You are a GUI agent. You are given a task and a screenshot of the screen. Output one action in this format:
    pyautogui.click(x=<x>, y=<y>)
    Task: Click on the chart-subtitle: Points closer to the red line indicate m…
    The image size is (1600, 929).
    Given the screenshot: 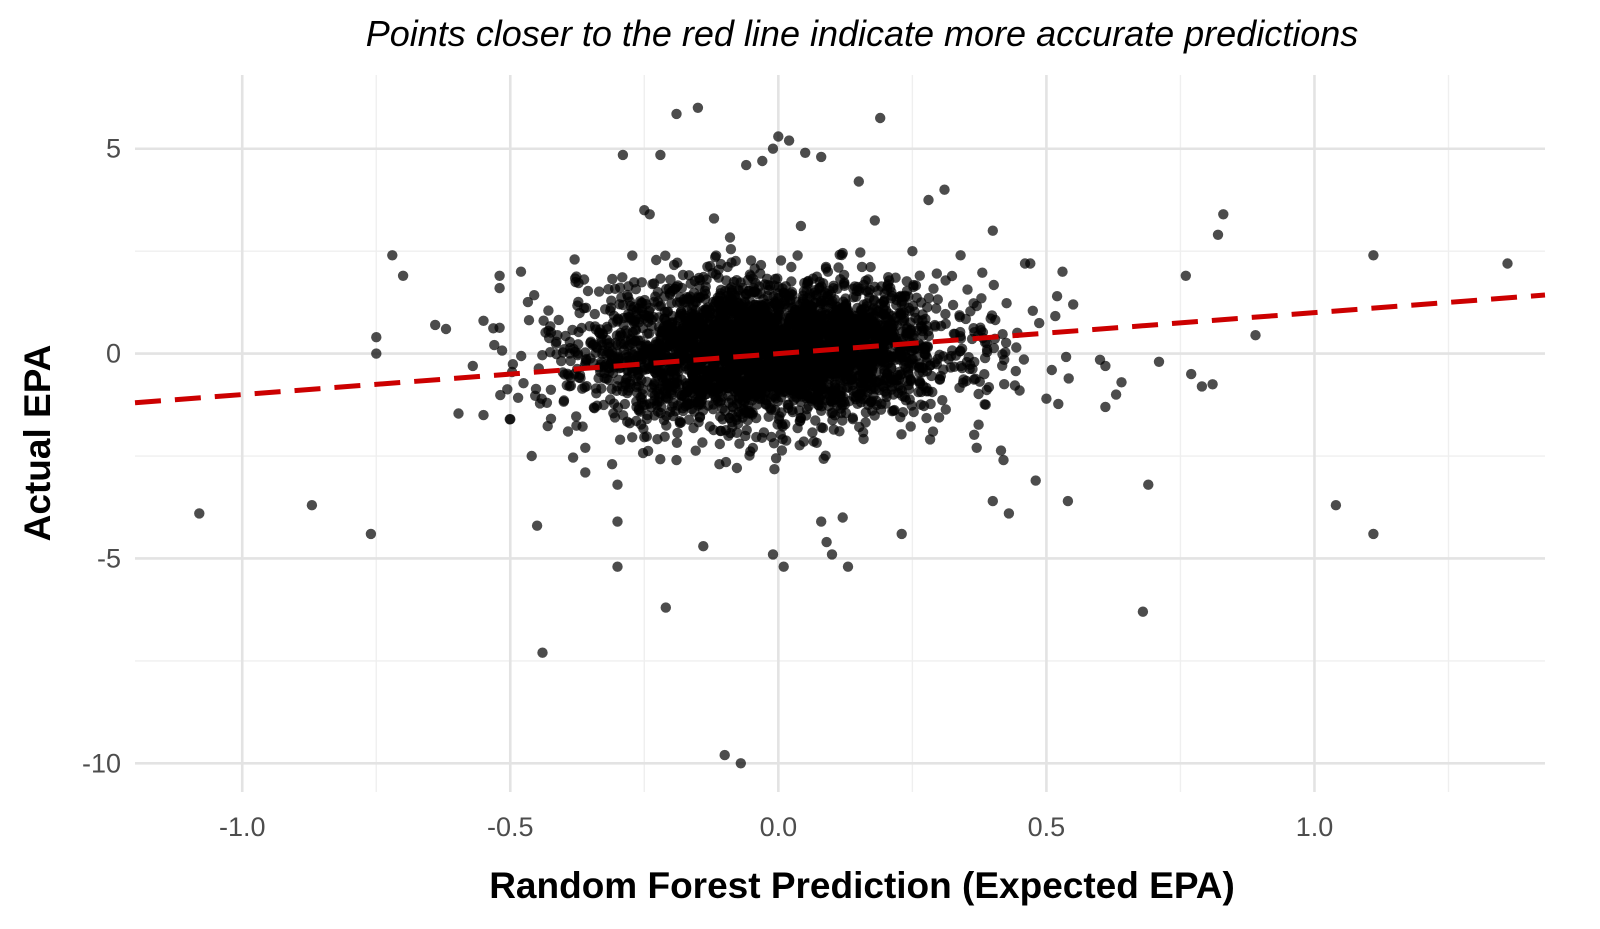 What is the action you would take?
    pyautogui.click(x=862, y=33)
    